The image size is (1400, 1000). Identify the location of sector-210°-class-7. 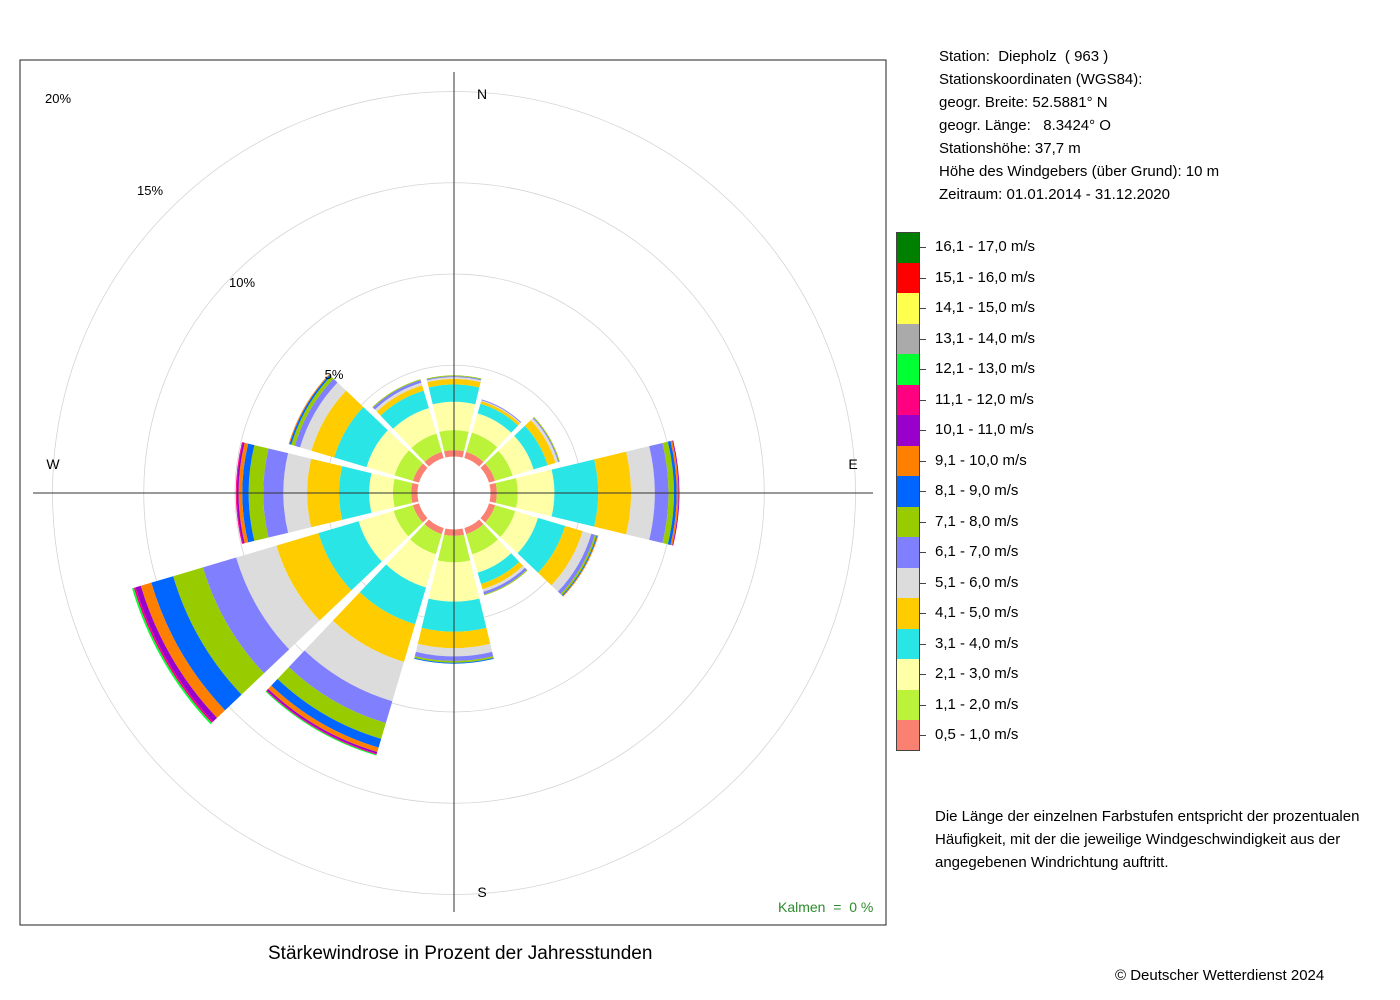
(340, 687).